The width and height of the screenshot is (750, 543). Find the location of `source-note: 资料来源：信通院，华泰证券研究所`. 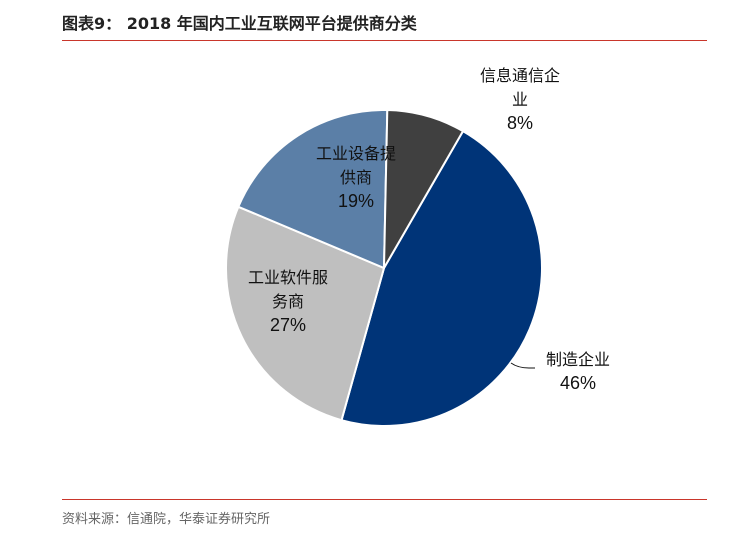

source-note: 资料来源：信通院，华泰证券研究所 is located at coordinates (166, 519).